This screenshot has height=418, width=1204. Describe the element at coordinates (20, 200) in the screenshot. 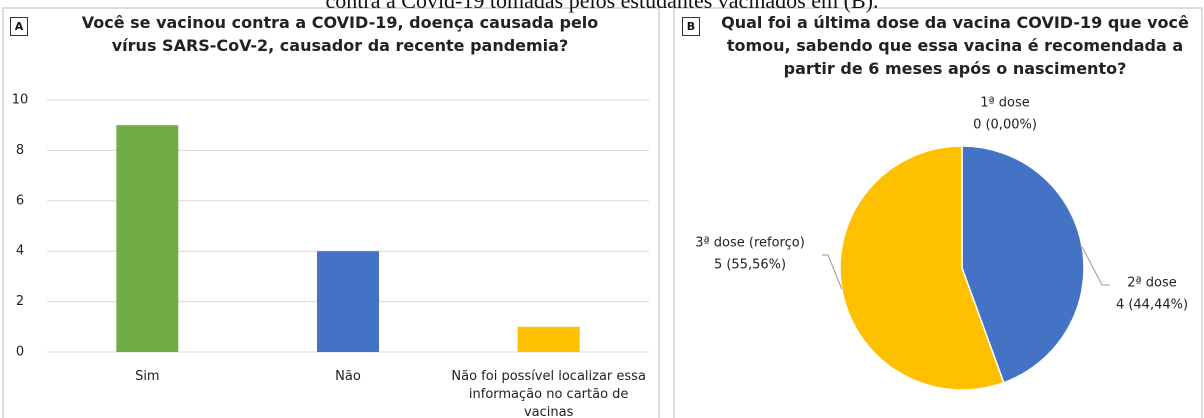

I see `y-tick-label: 6` at that location.